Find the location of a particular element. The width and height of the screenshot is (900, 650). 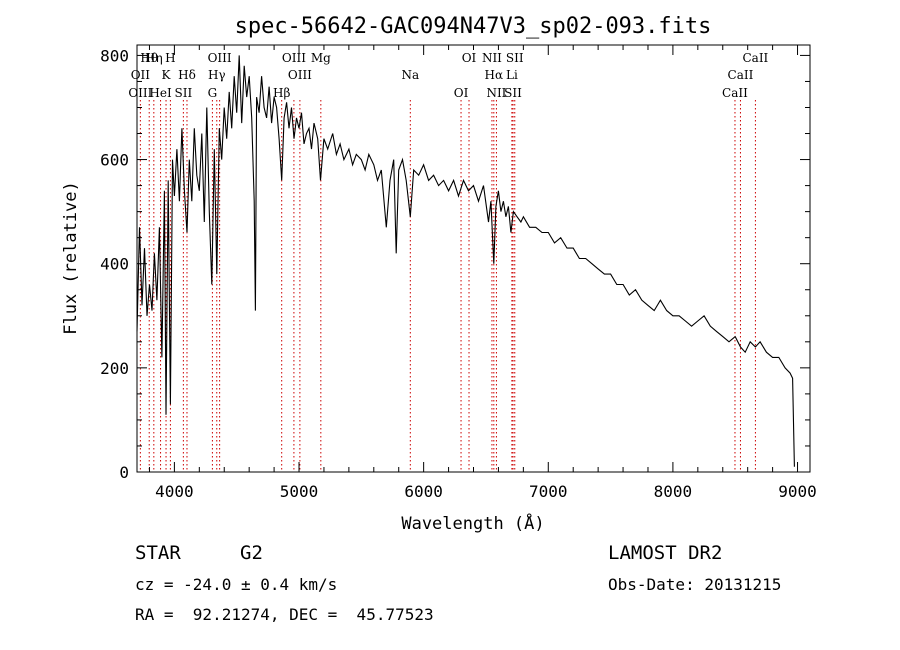

line-label: Hα is located at coordinates (494, 75).